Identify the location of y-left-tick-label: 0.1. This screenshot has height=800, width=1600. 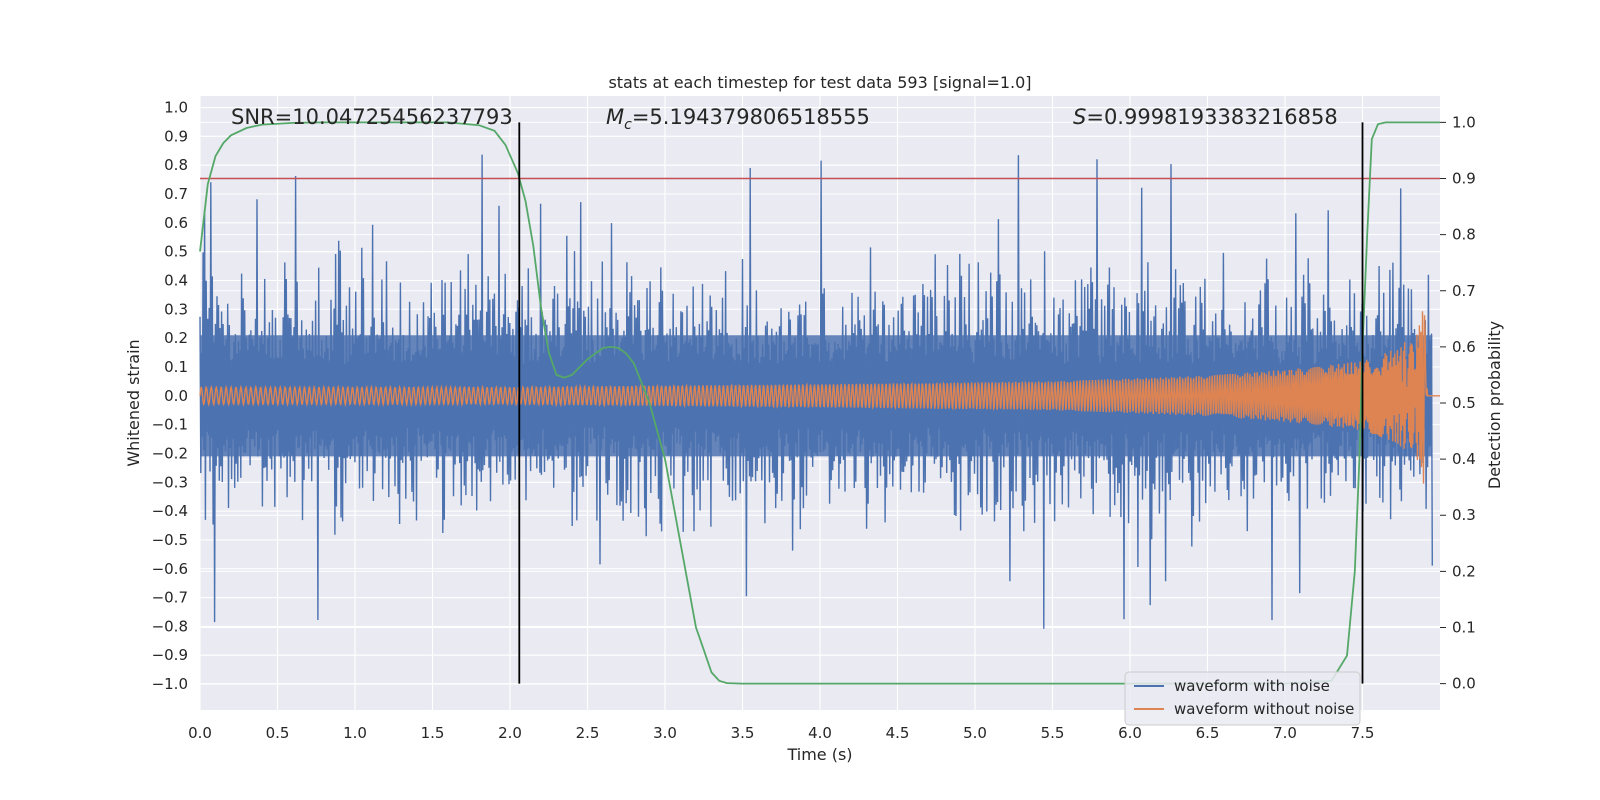
(176, 367).